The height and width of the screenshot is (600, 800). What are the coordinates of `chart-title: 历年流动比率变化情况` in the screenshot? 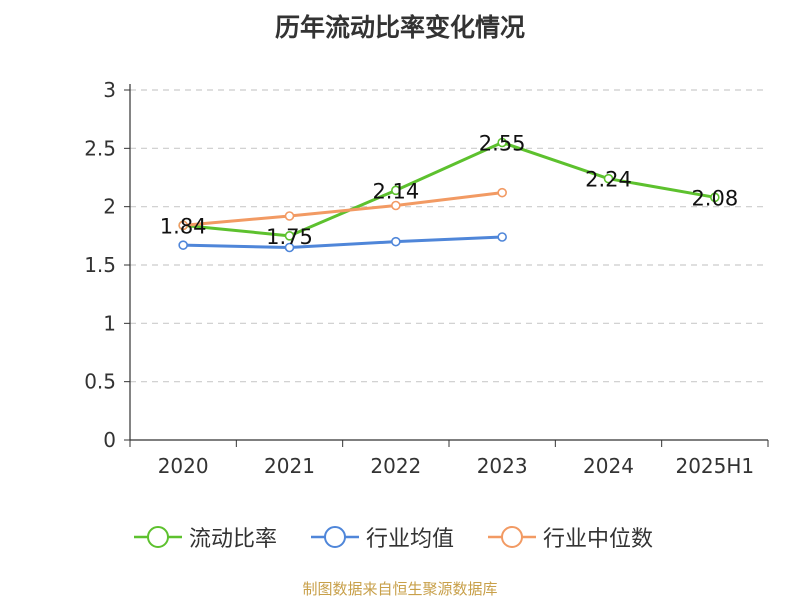 It's located at (399, 27).